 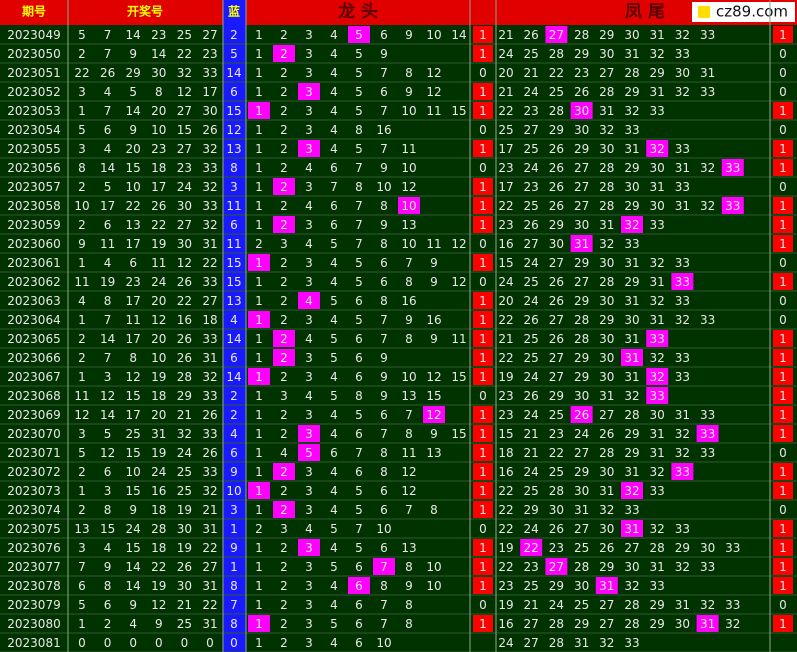 I want to click on issue: 2023052, so click(x=33, y=92).